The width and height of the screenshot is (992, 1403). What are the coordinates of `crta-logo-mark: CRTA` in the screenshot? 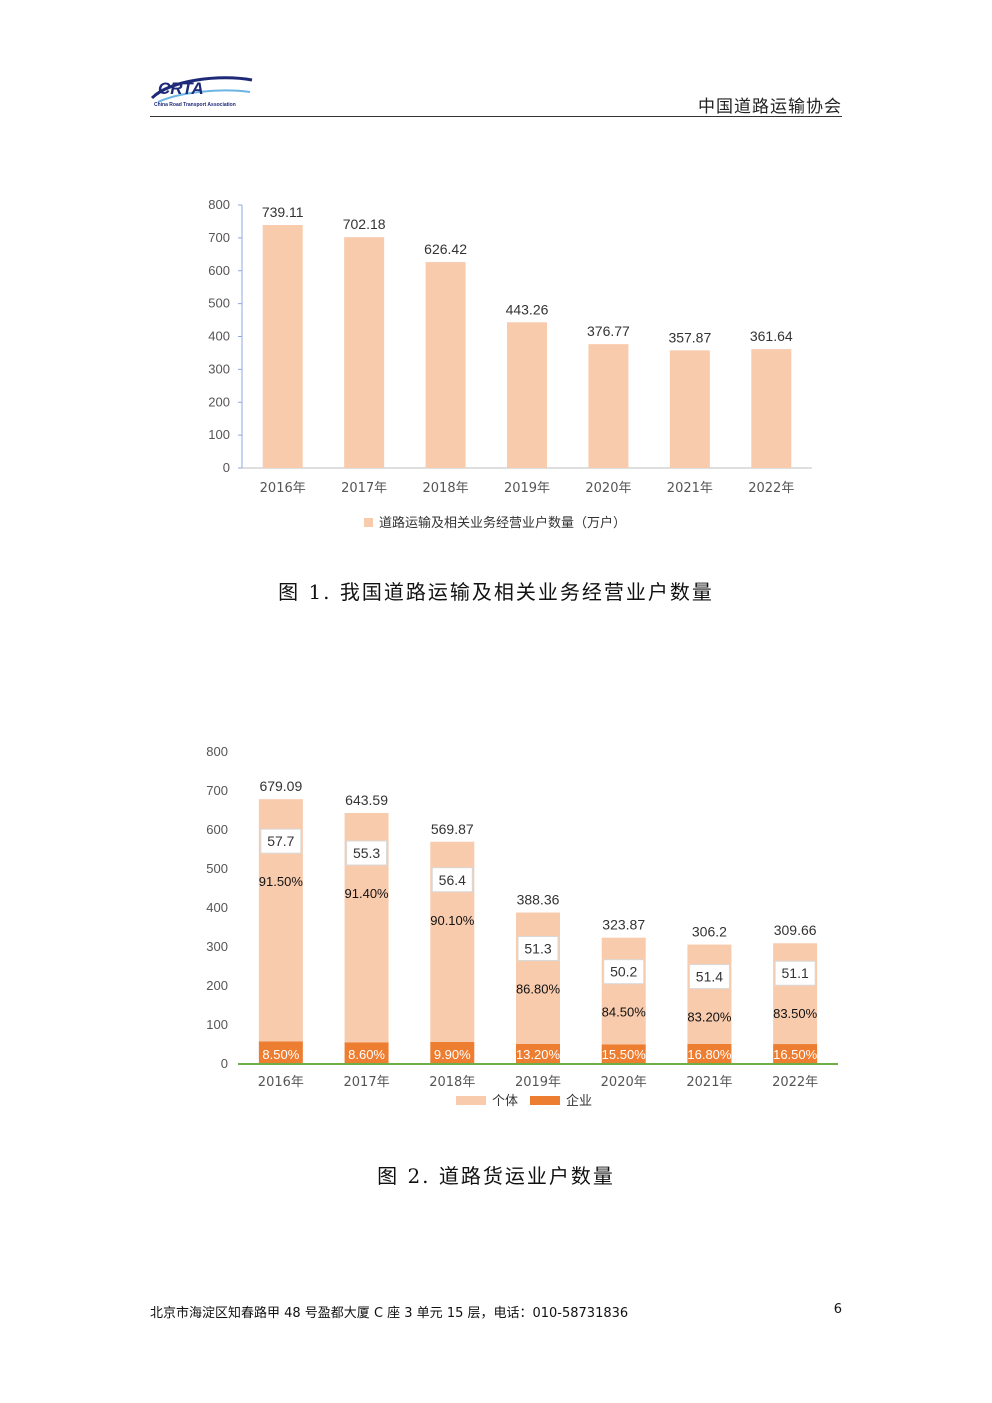 It's located at (201, 89).